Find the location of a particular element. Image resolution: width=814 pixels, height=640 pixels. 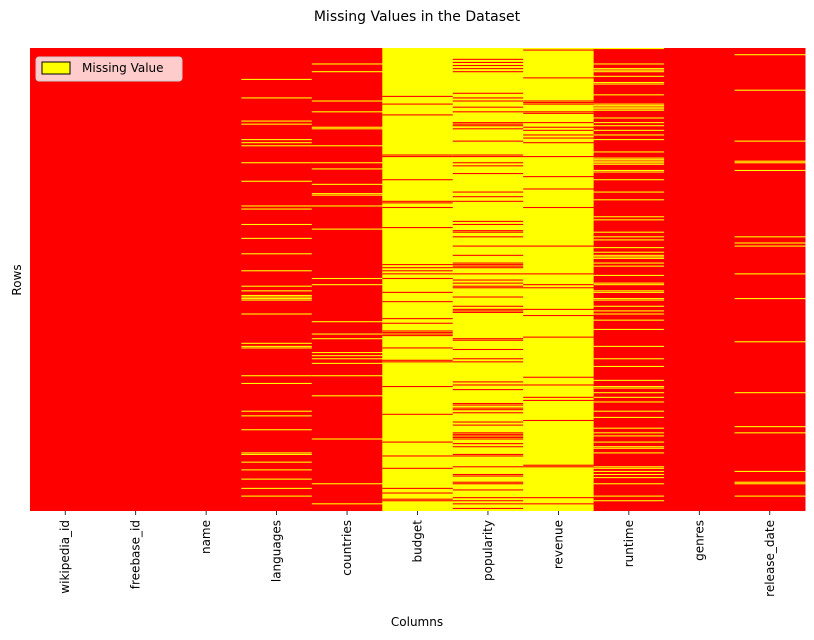

x-tick-label-countries: countries is located at coordinates (347, 548).